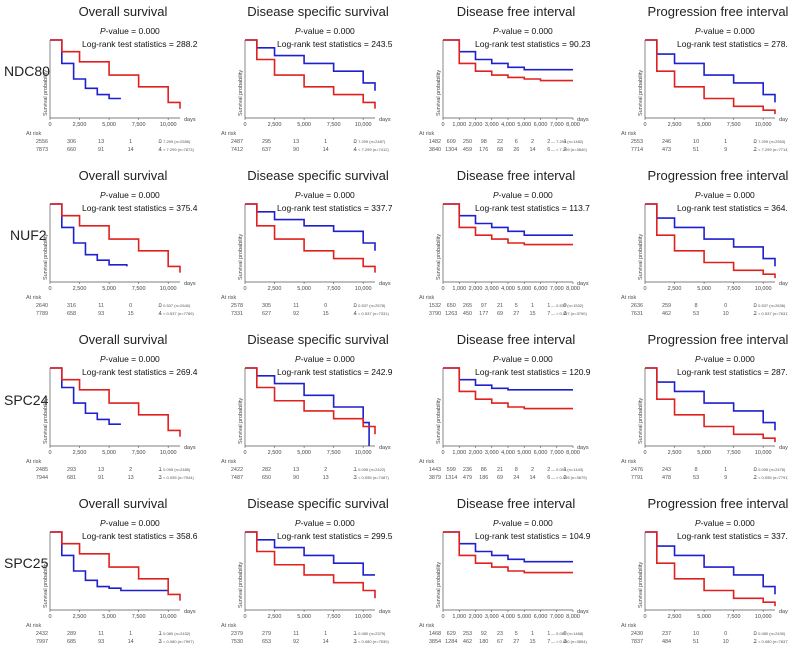 Image resolution: width=788 pixels, height=652 pixels. I want to click on risk-low-value: 650, so click(266, 478).